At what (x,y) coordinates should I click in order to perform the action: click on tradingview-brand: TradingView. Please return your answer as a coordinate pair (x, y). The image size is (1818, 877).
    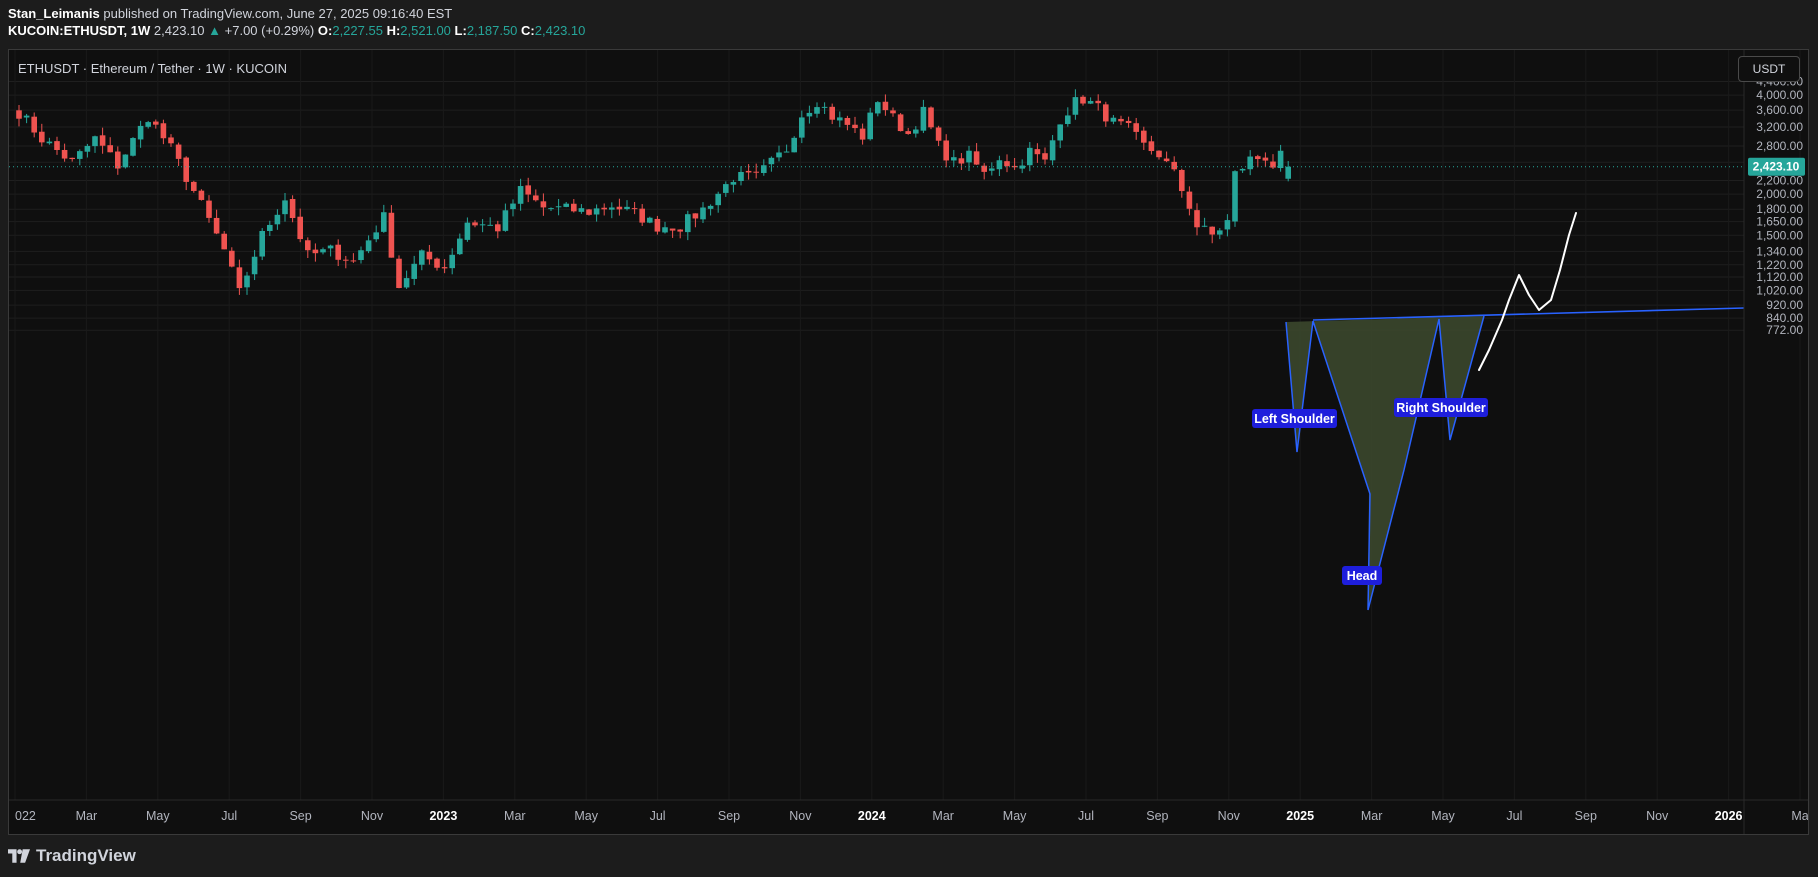
    Looking at the image, I should click on (86, 855).